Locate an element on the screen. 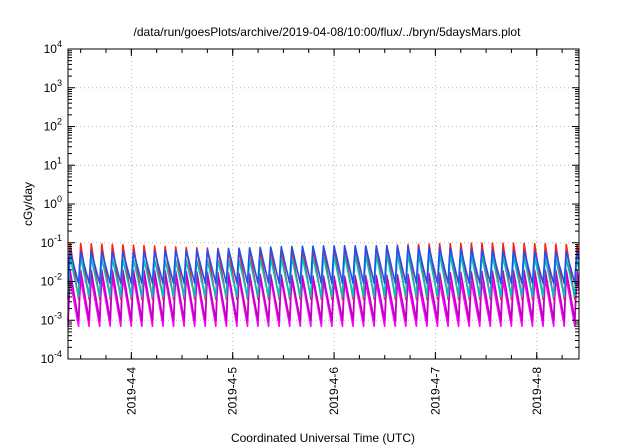 This screenshot has height=448, width=640. y-axis-label: cGy/day is located at coordinates (28, 204).